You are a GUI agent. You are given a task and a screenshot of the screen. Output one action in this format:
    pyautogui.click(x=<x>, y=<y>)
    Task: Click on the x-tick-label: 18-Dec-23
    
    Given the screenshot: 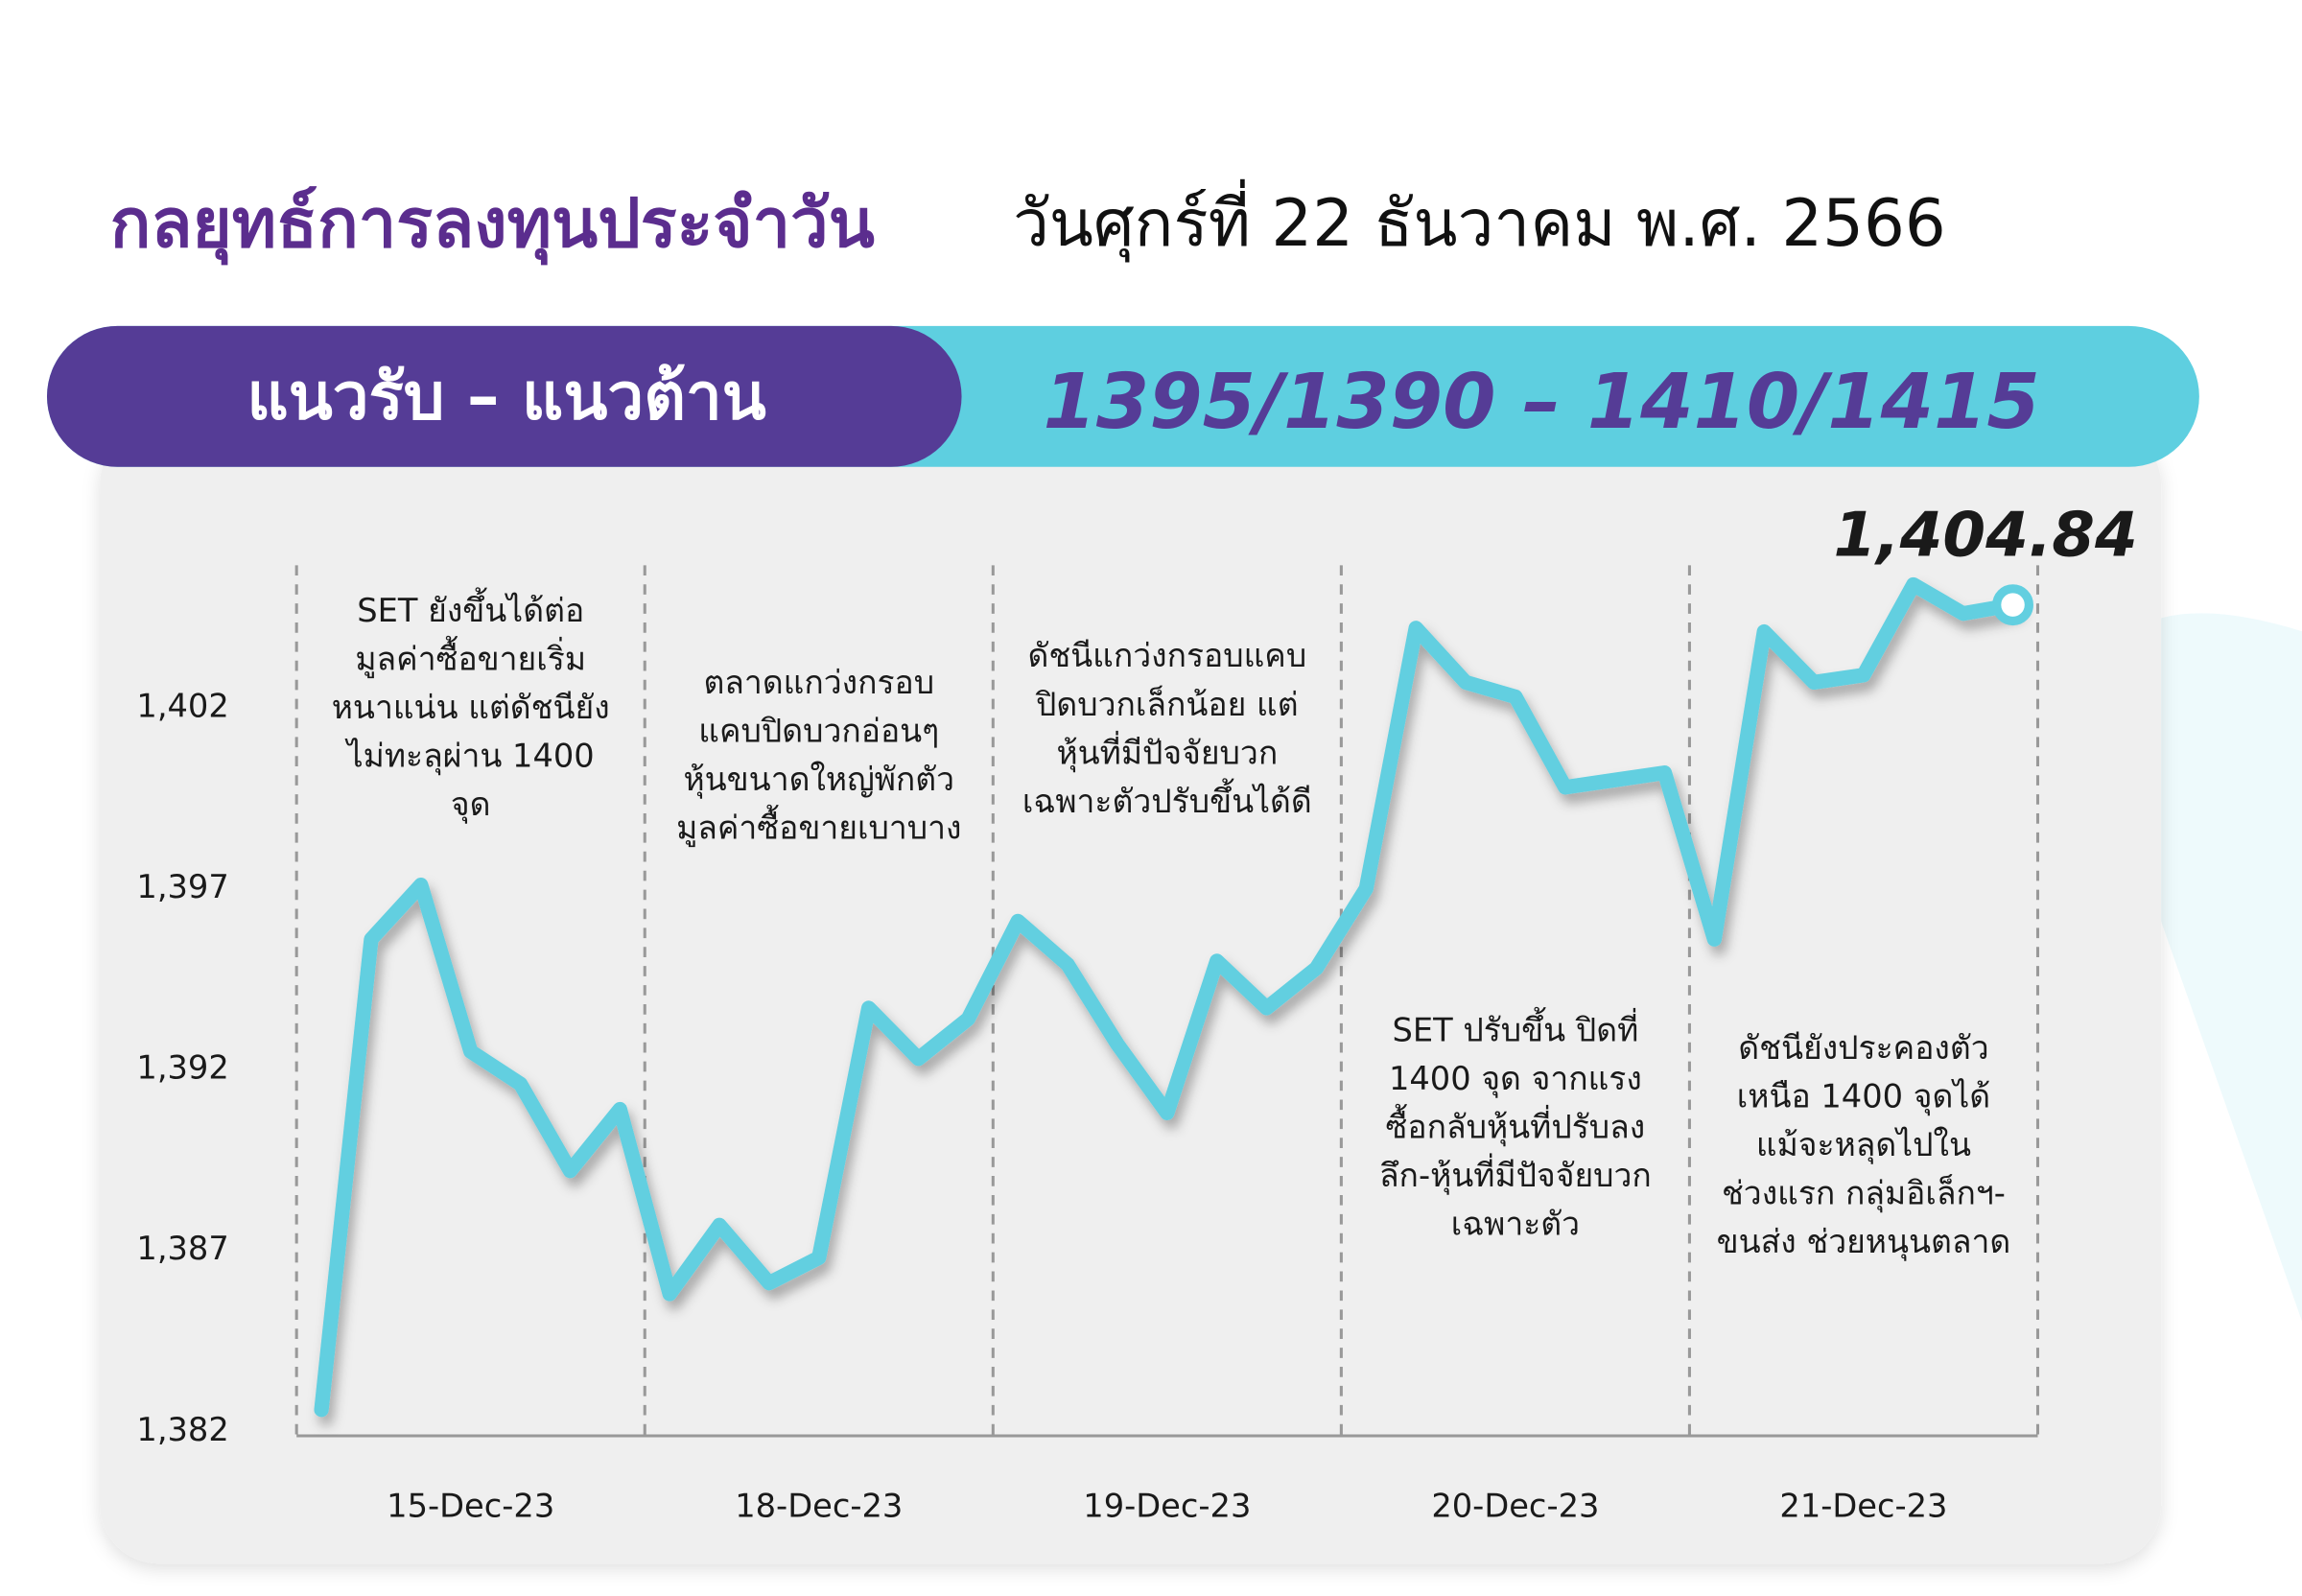 What is the action you would take?
    pyautogui.click(x=819, y=1505)
    